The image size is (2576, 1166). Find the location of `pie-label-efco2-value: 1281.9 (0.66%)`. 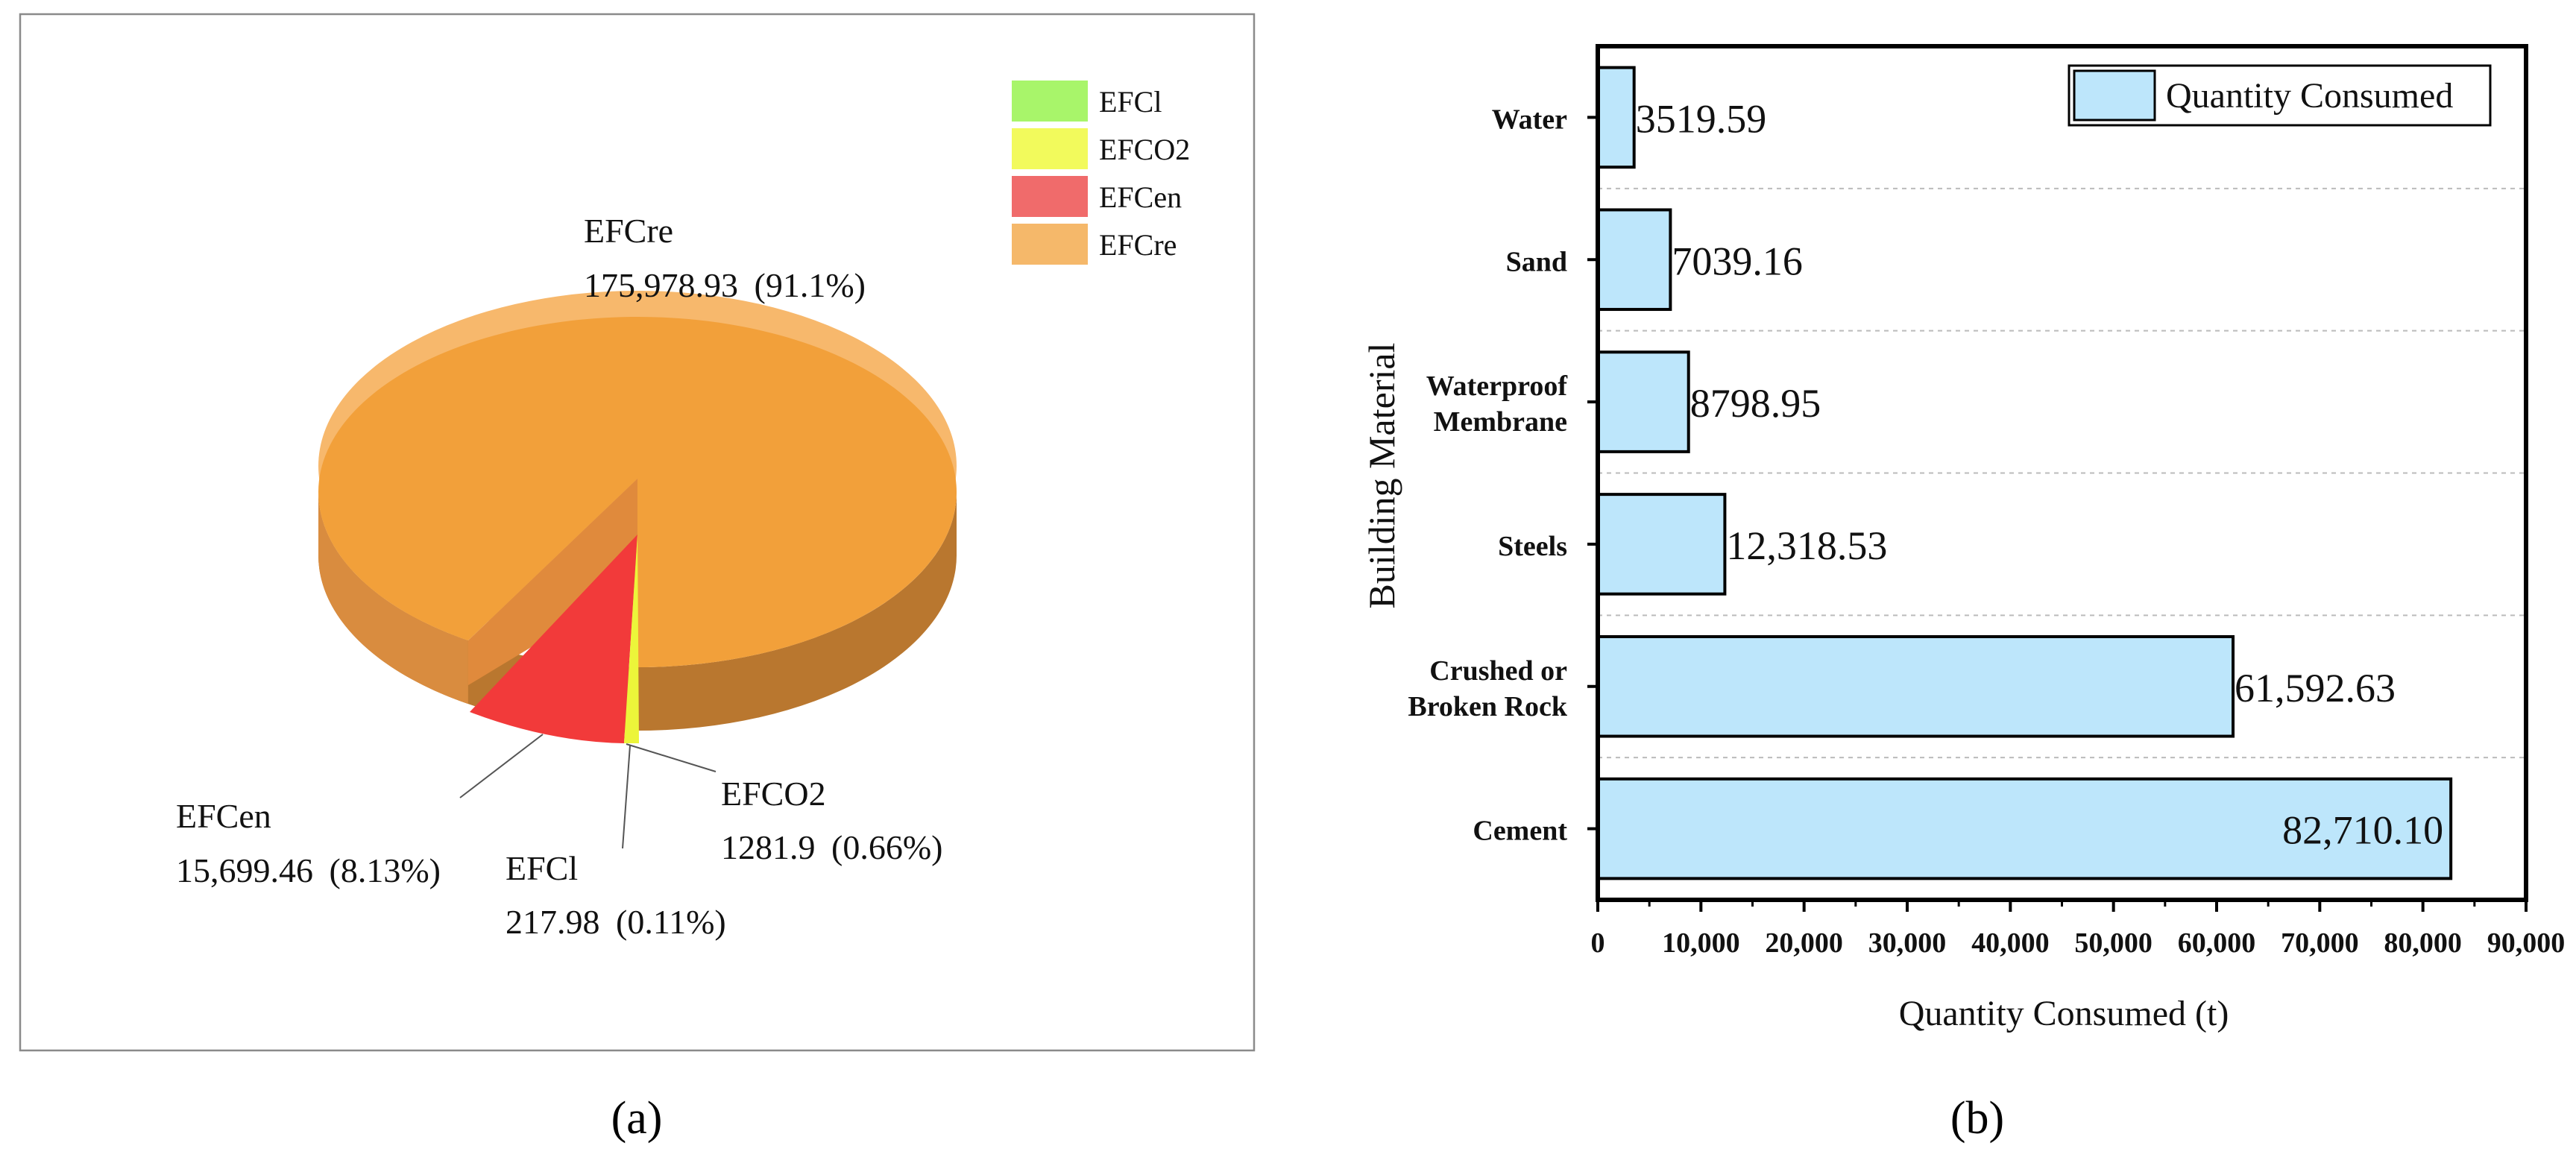

pie-label-efco2-value: 1281.9 (0.66%) is located at coordinates (832, 847).